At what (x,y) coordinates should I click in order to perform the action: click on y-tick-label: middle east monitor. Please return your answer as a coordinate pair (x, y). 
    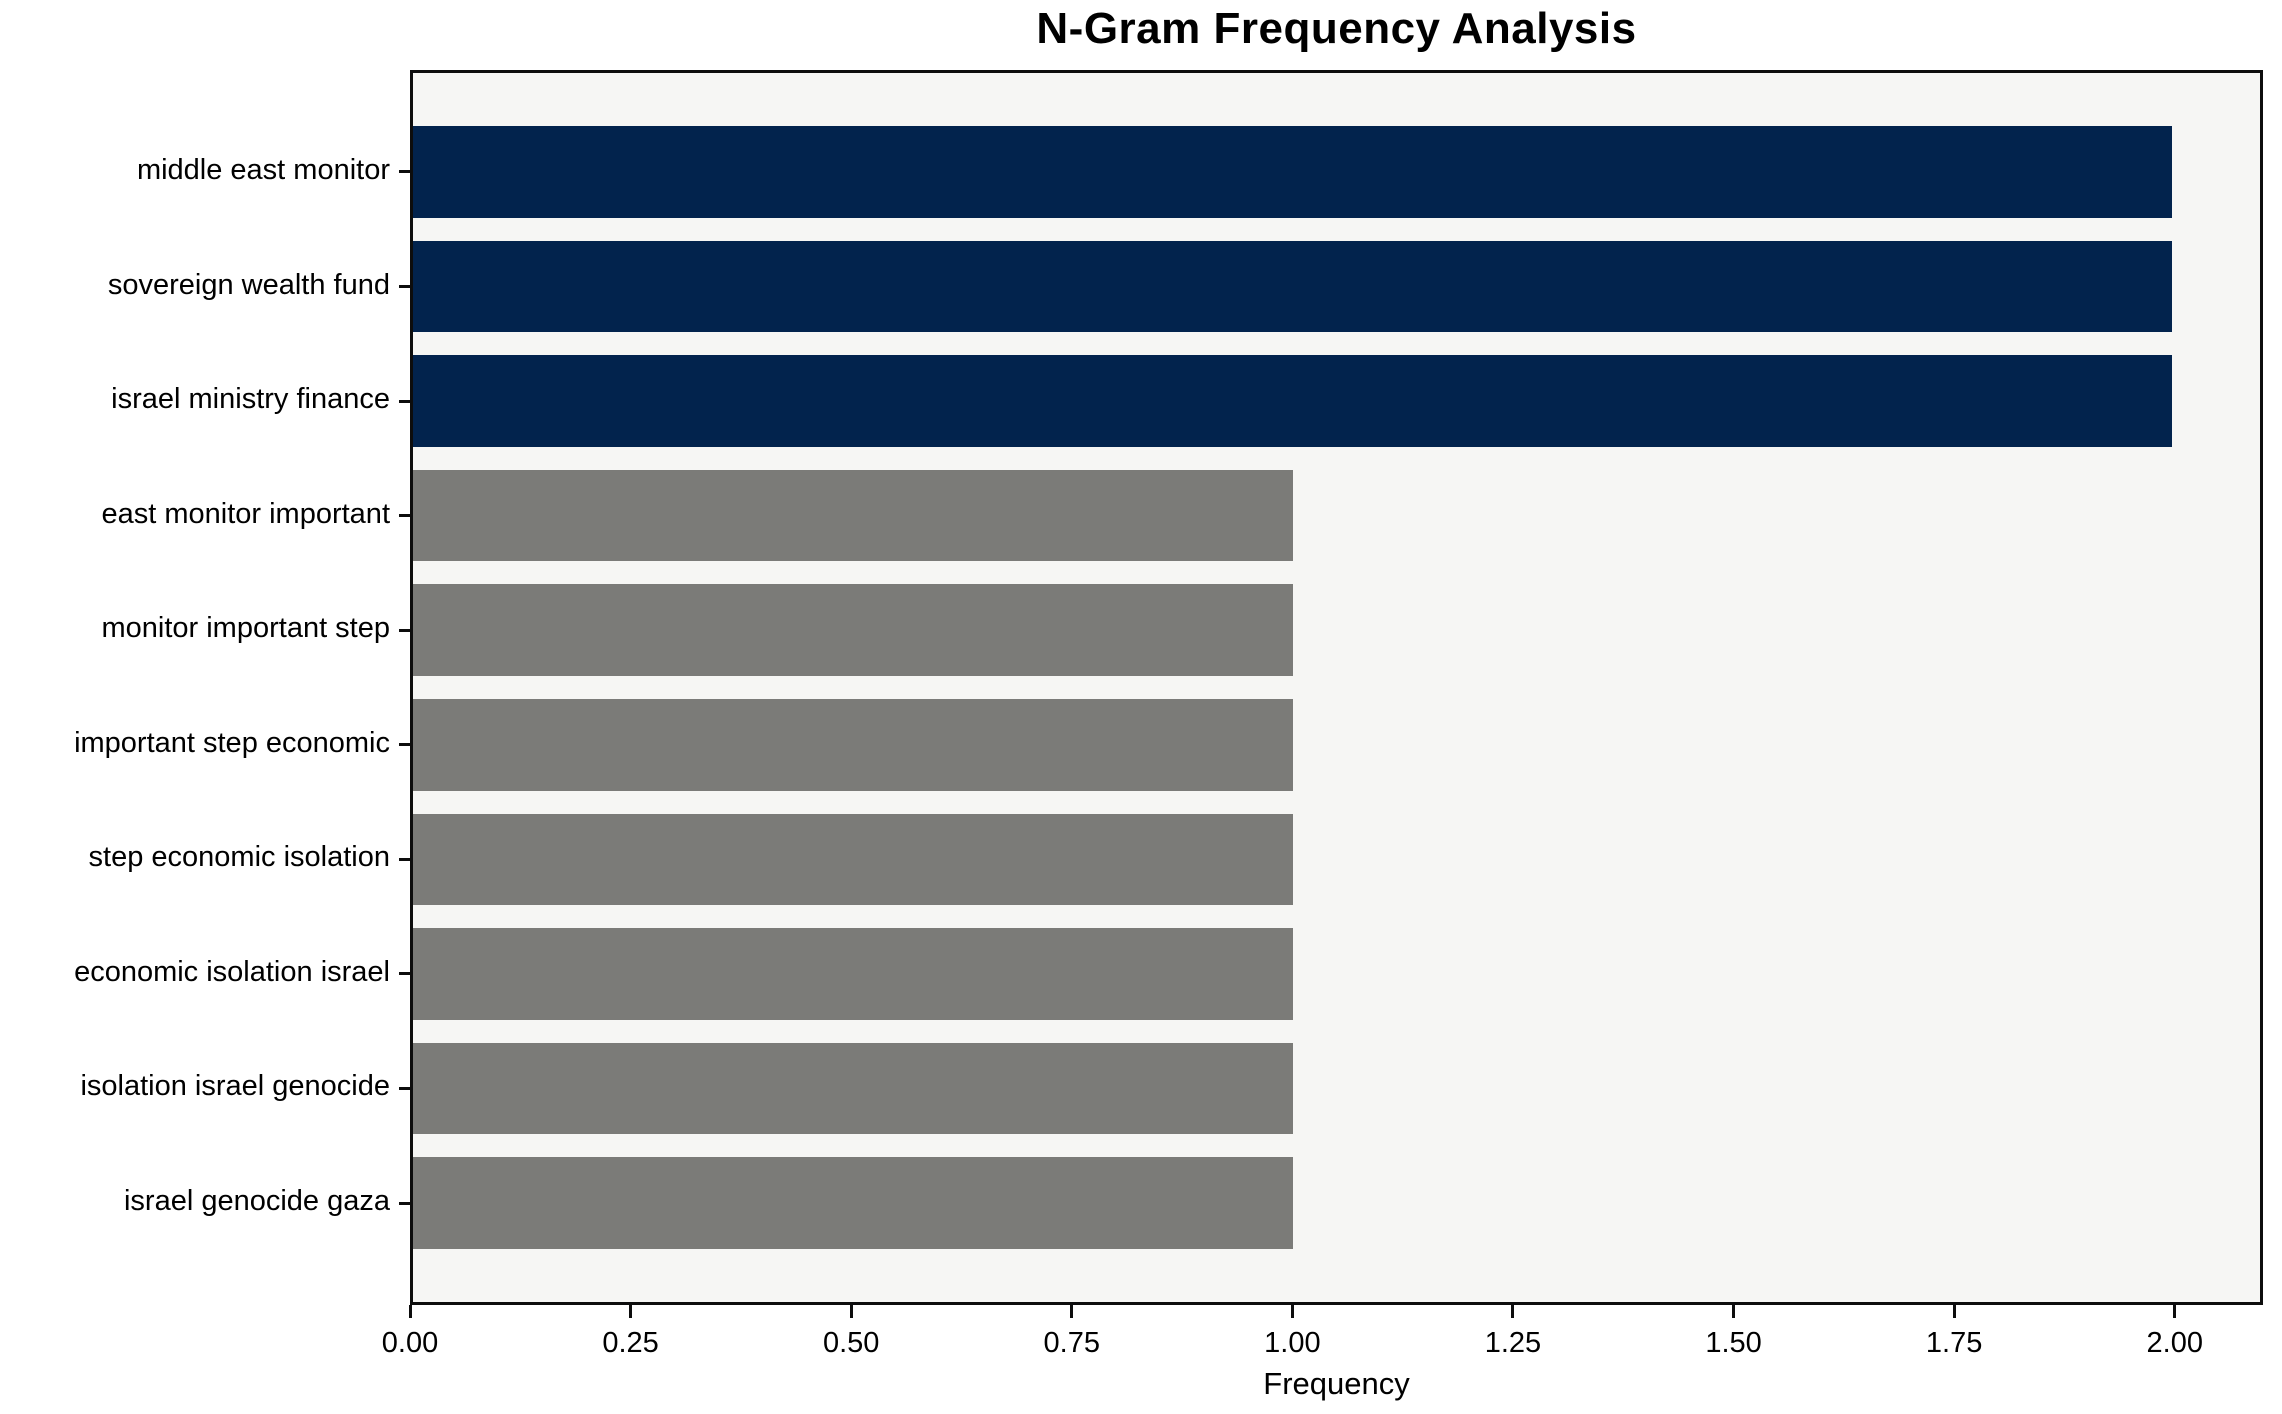
    Looking at the image, I should click on (263, 169).